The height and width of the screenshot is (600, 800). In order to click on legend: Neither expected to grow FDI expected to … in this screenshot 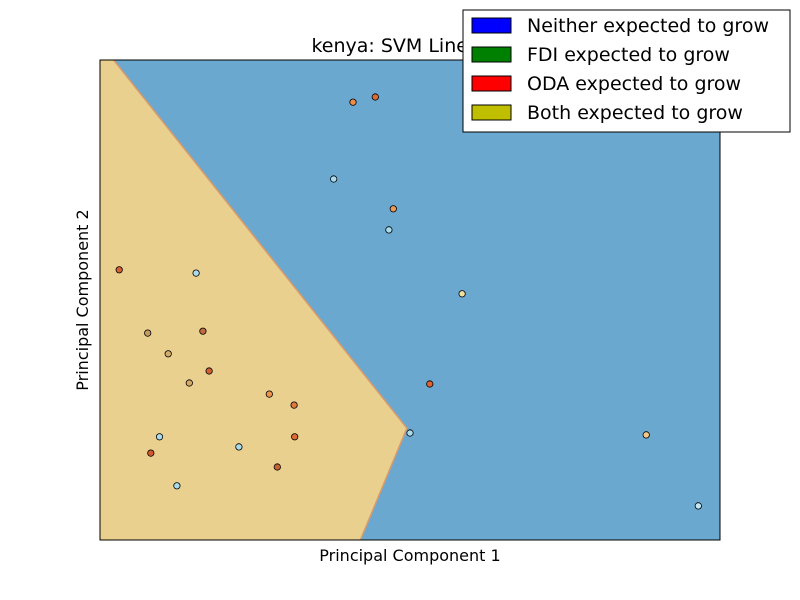, I will do `click(626, 71)`.